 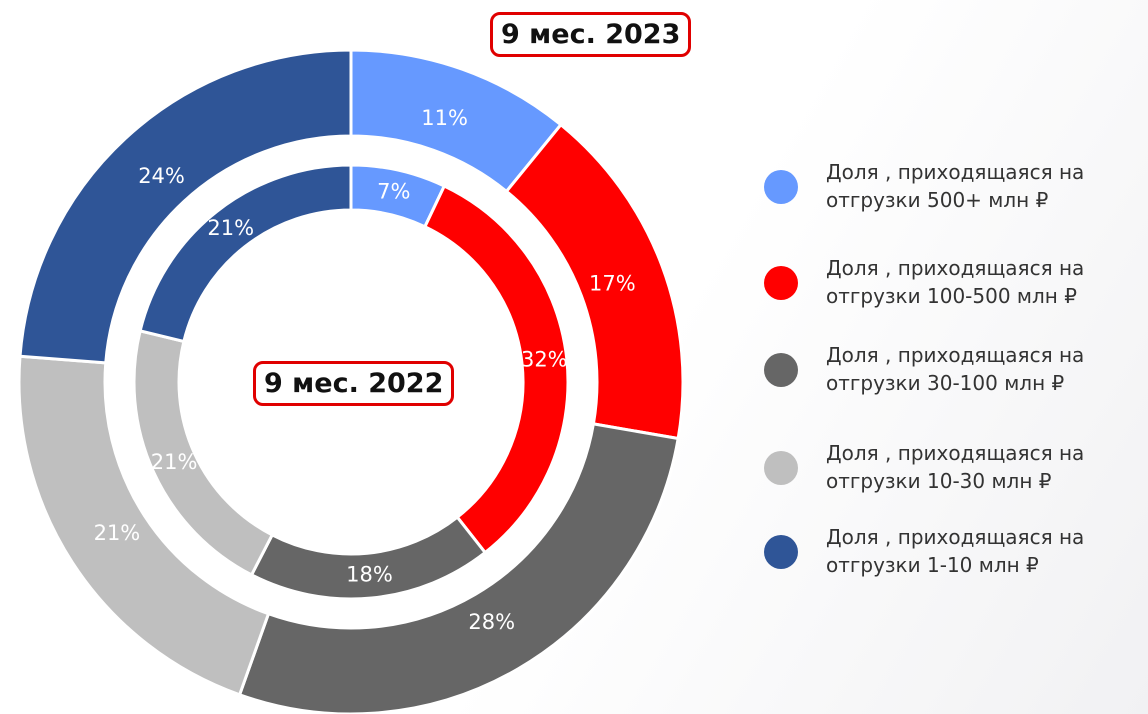 I want to click on data-label: 24%, so click(x=161, y=176).